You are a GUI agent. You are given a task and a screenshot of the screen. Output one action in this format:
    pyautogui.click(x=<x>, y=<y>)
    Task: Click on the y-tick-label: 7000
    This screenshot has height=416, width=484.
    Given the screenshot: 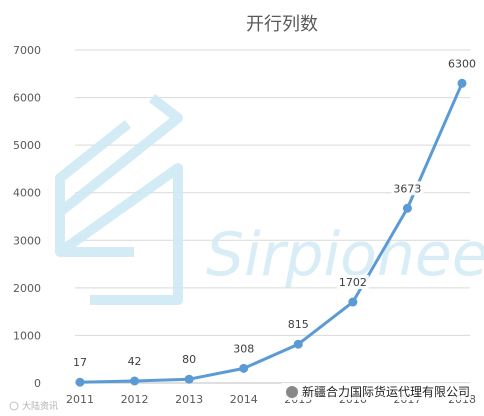 What is the action you would take?
    pyautogui.click(x=27, y=50)
    